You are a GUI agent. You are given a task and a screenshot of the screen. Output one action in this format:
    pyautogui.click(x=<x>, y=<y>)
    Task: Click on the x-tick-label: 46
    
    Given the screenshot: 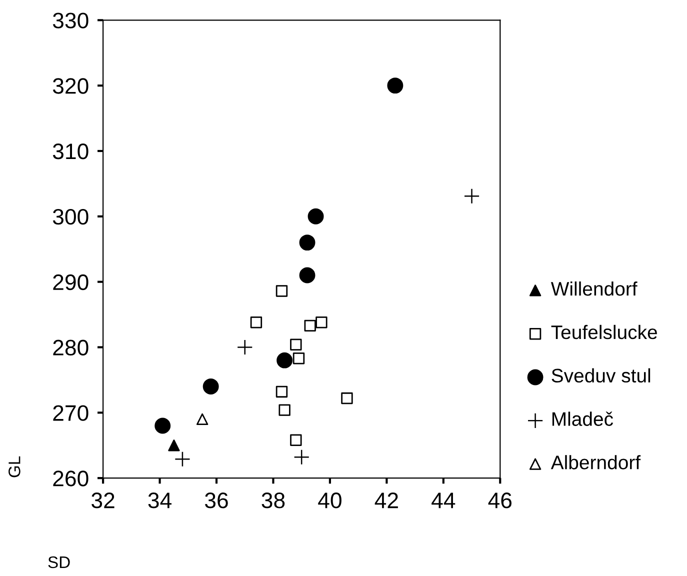 What is the action you would take?
    pyautogui.click(x=500, y=500)
    